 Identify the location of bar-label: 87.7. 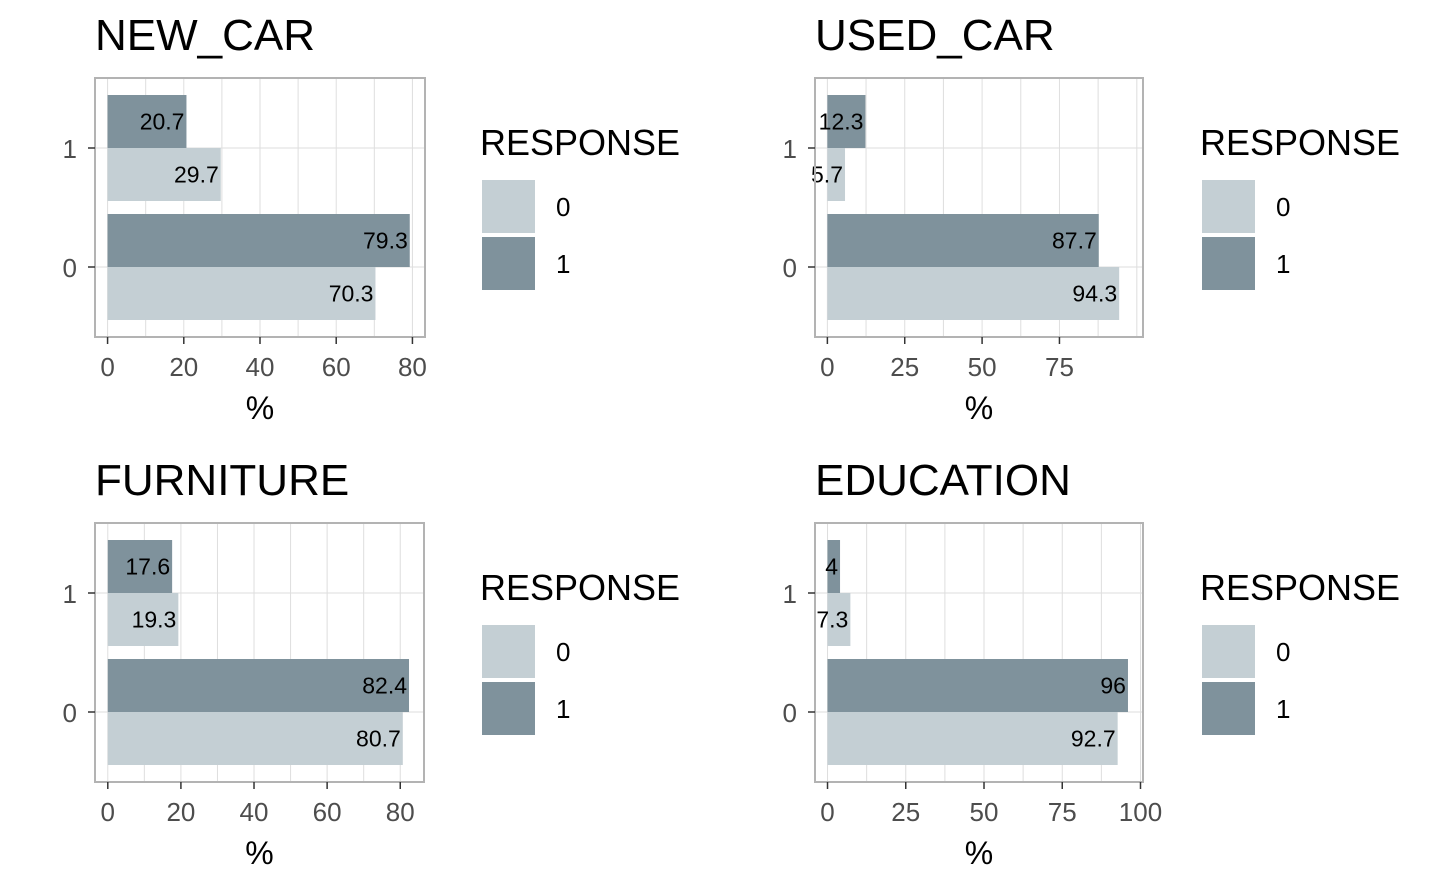
(1074, 241).